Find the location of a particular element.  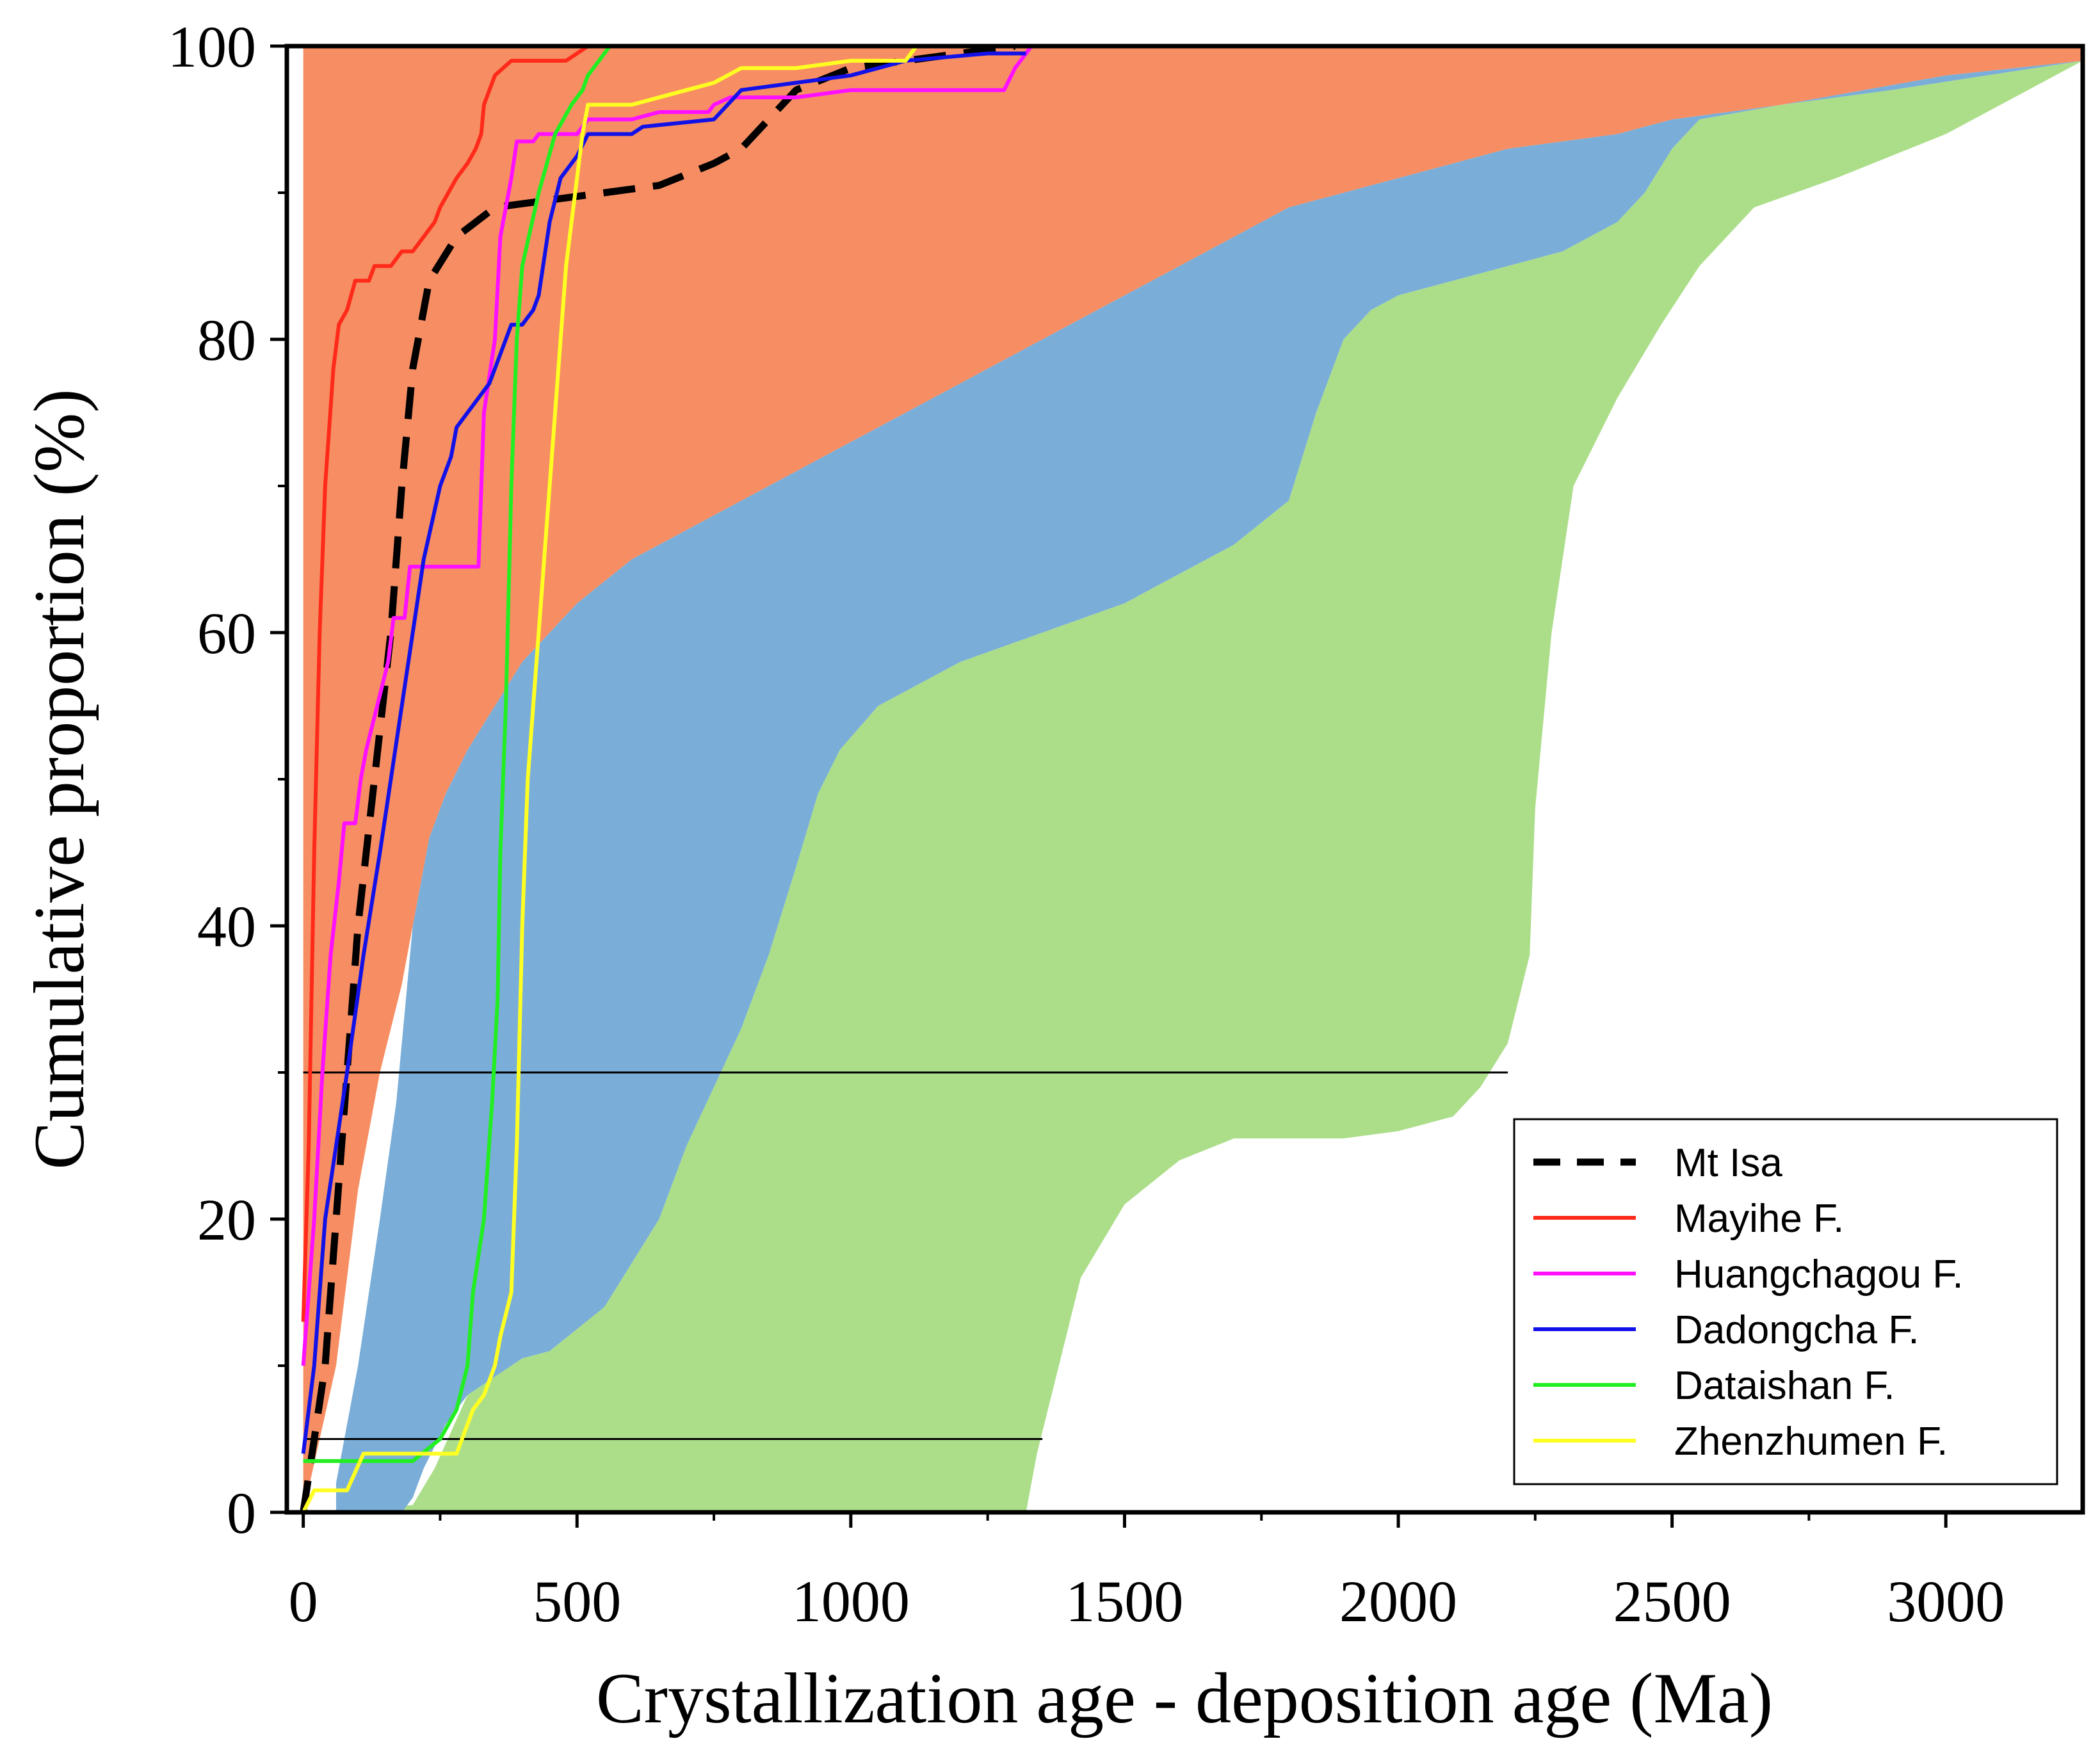

legend-label-zhenzhumen-f: Zhenzhumen F. is located at coordinates (1811, 1441).